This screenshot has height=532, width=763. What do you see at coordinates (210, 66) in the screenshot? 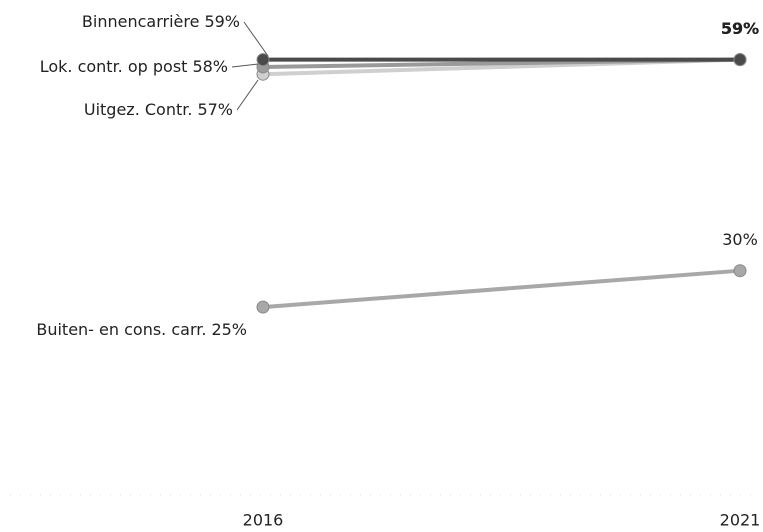
I see `value-label: 58%` at bounding box center [210, 66].